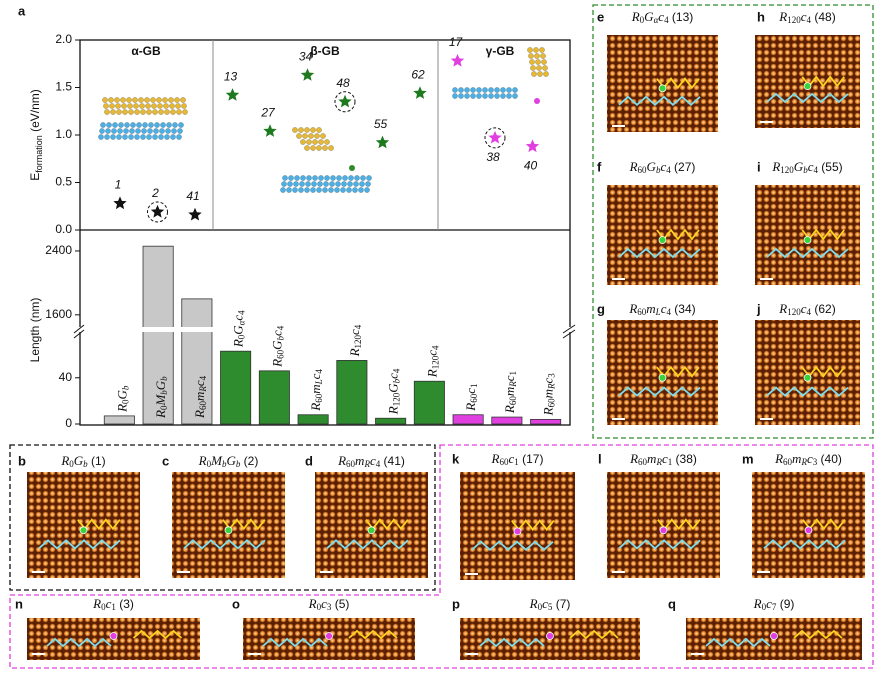 The image size is (880, 680). Describe the element at coordinates (759, 166) in the screenshot. I see `panel-letter: i` at that location.